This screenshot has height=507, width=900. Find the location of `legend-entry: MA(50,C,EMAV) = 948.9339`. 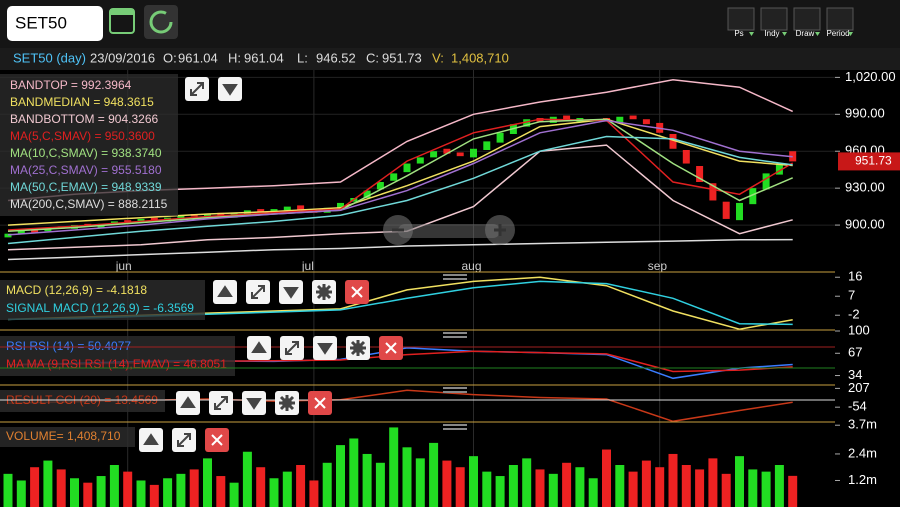

legend-entry: MA(50,C,EMAV) = 948.9339 is located at coordinates (86, 187).